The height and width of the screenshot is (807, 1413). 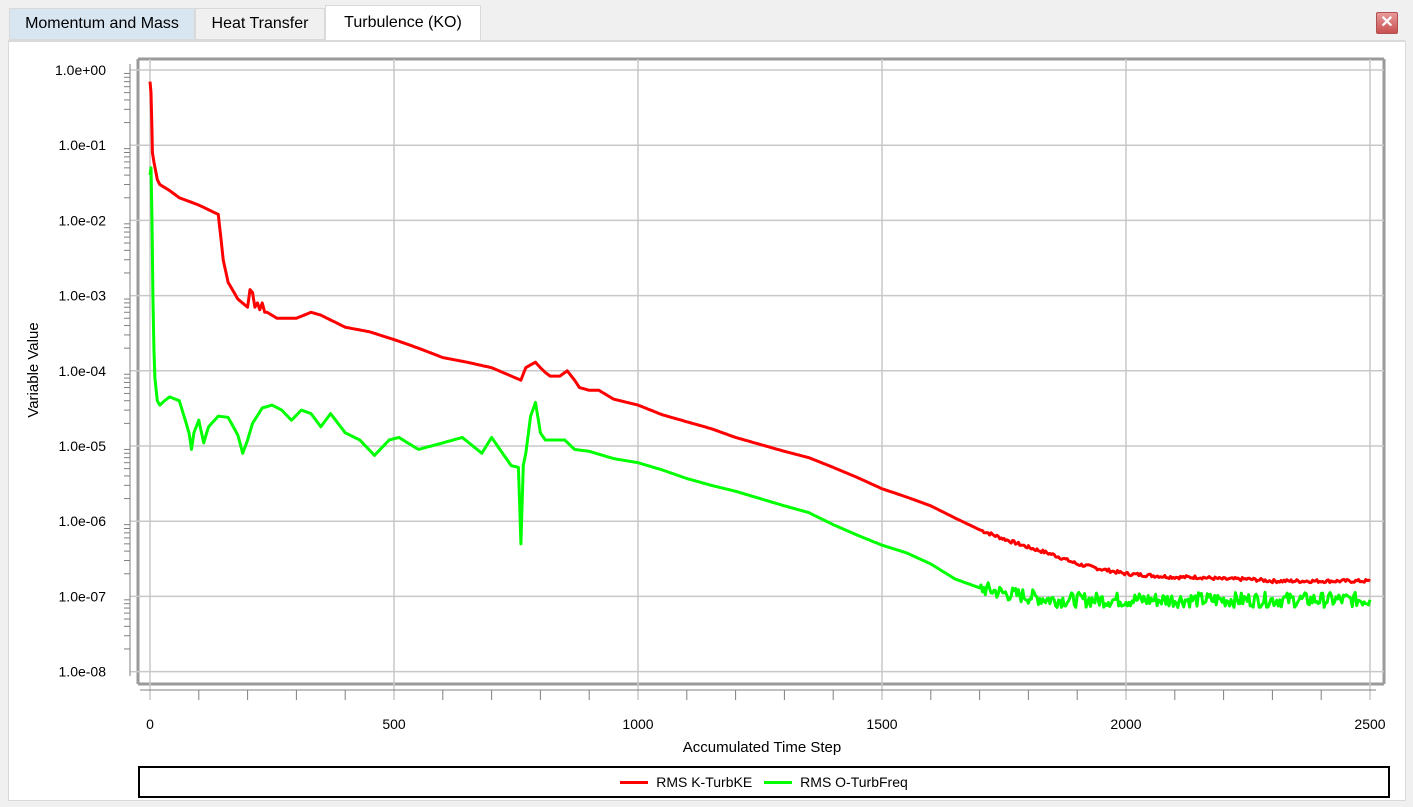 I want to click on legend-label-k-turbke: RMS K-TurbKE, so click(x=704, y=782).